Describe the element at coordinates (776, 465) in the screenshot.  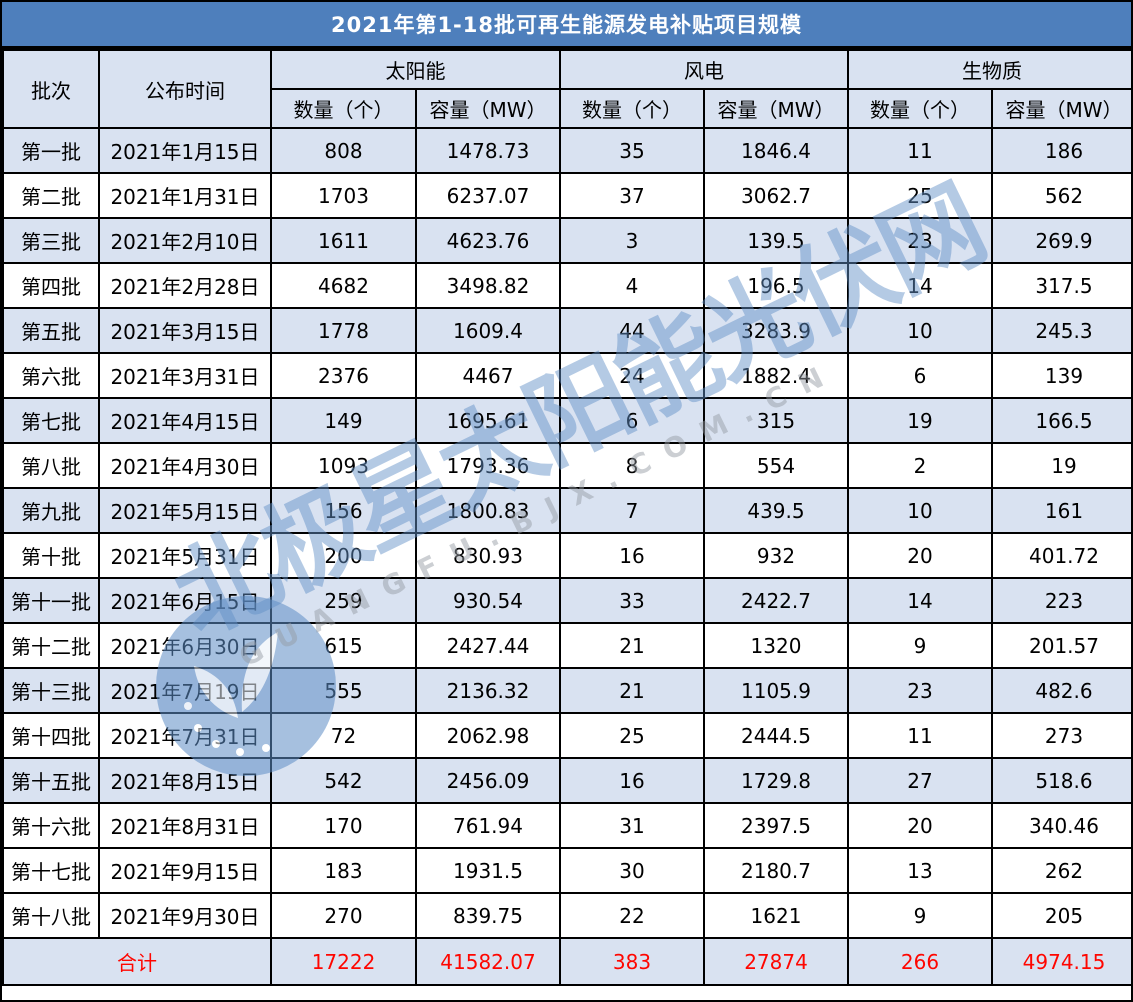
I see `value-cell: 554` at that location.